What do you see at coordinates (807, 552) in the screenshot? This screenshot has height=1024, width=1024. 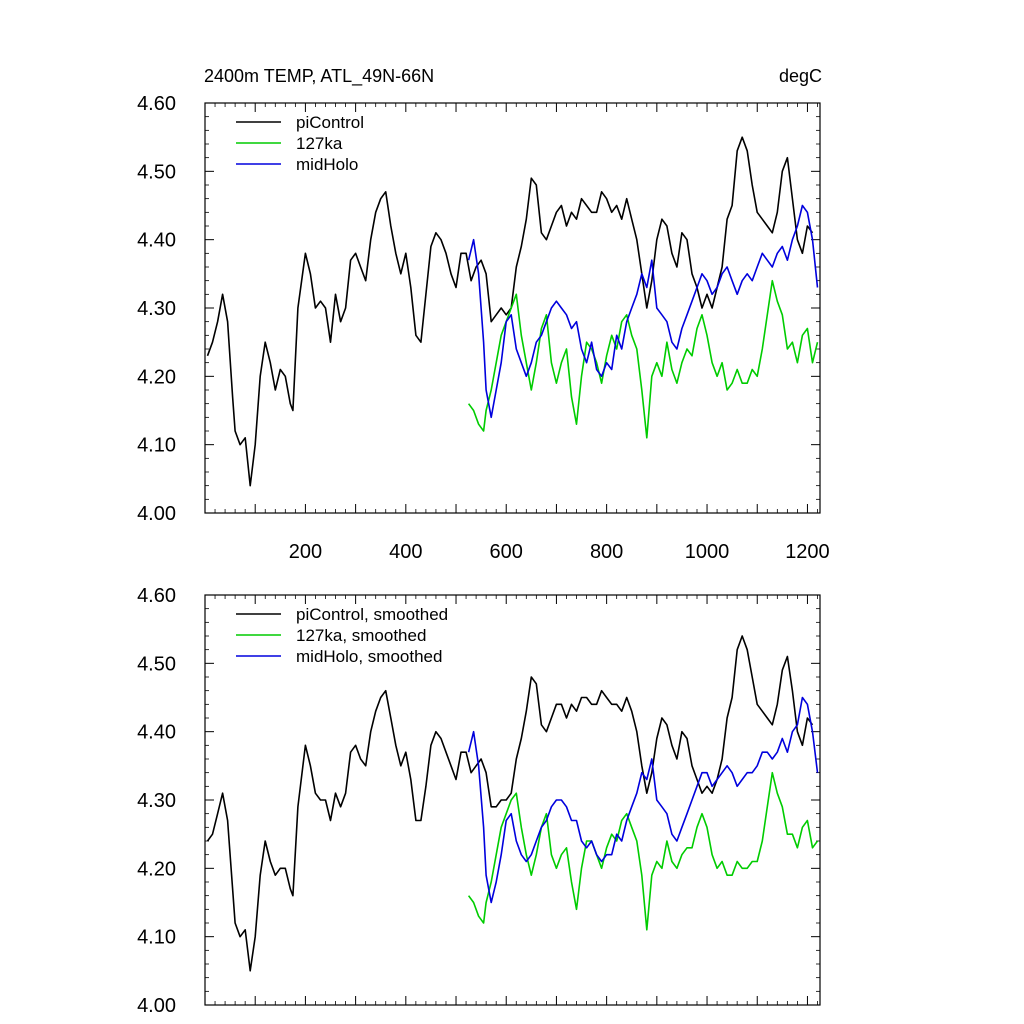 I see `x-tick-label: 1200` at bounding box center [807, 552].